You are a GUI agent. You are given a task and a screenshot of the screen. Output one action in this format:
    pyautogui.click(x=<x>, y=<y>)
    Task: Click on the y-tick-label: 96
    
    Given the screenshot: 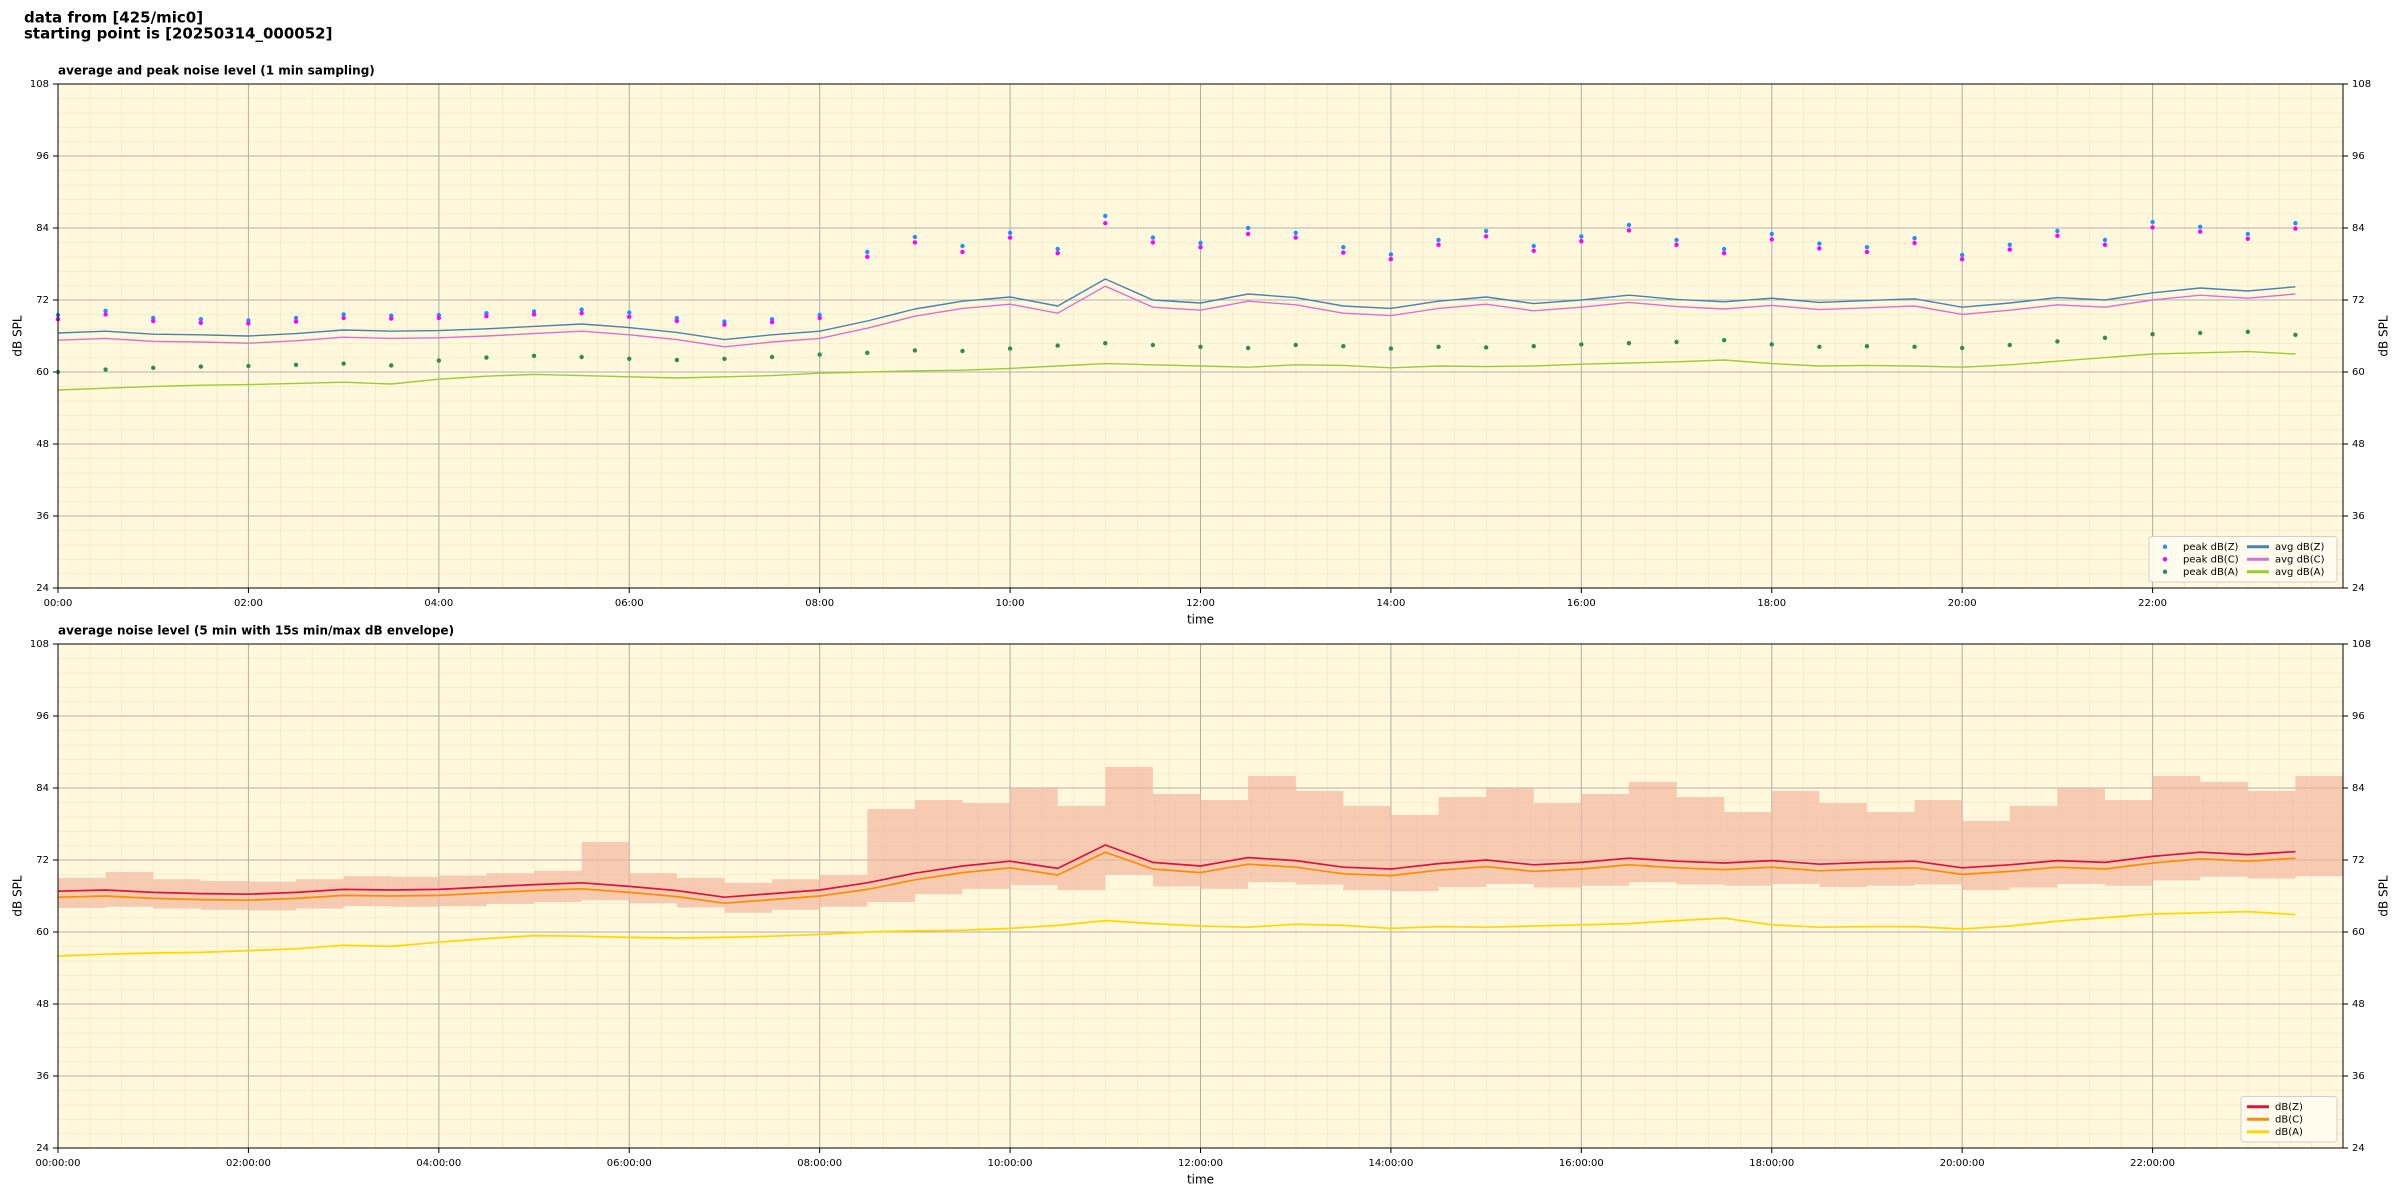 What is the action you would take?
    pyautogui.click(x=42, y=156)
    